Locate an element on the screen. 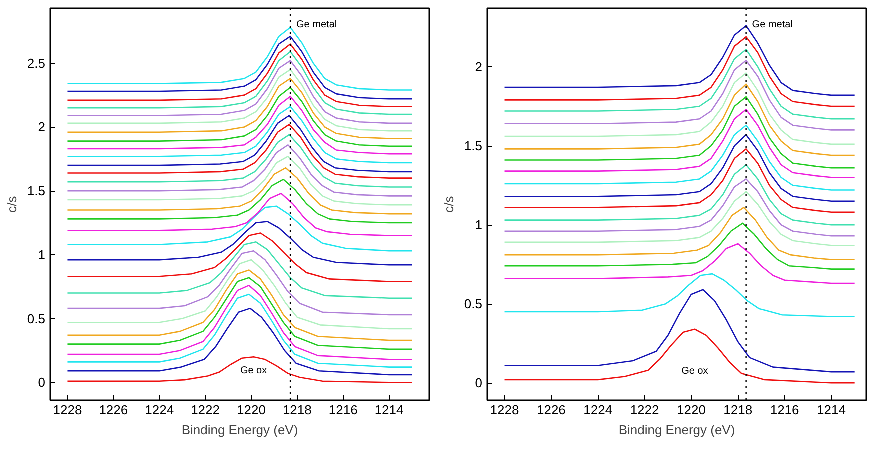 The width and height of the screenshot is (874, 450). y-tick-label: 2.5 is located at coordinates (36, 63).